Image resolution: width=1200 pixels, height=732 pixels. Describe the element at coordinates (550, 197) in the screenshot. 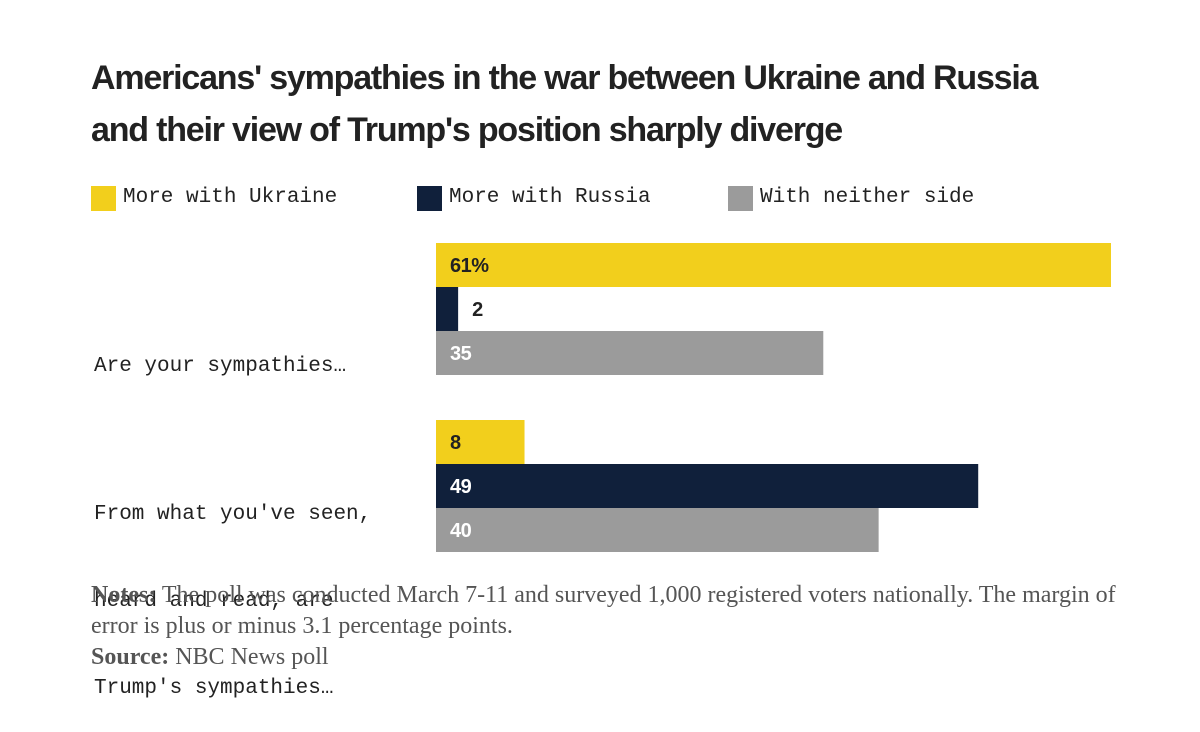

I see `legend-label-russia: More with Russia` at that location.